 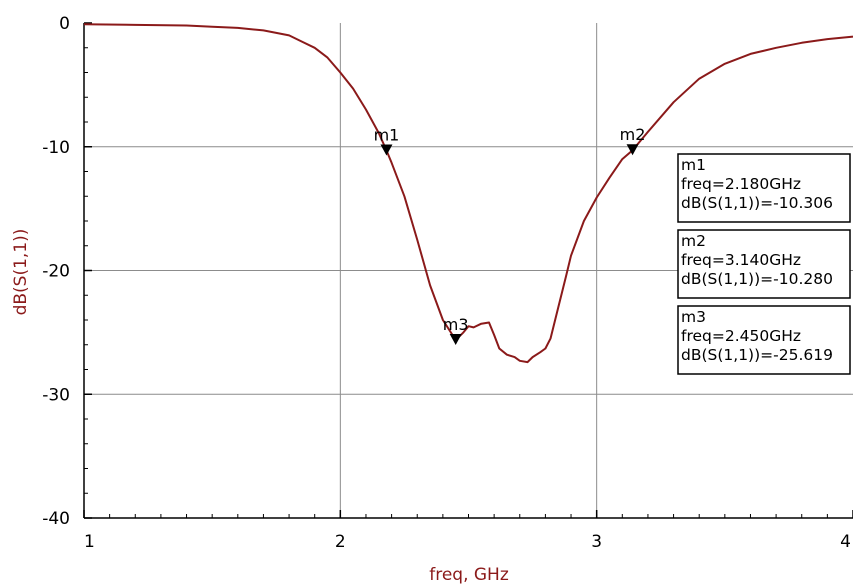 What do you see at coordinates (64, 24) in the screenshot?
I see `y-tick-label: 0` at bounding box center [64, 24].